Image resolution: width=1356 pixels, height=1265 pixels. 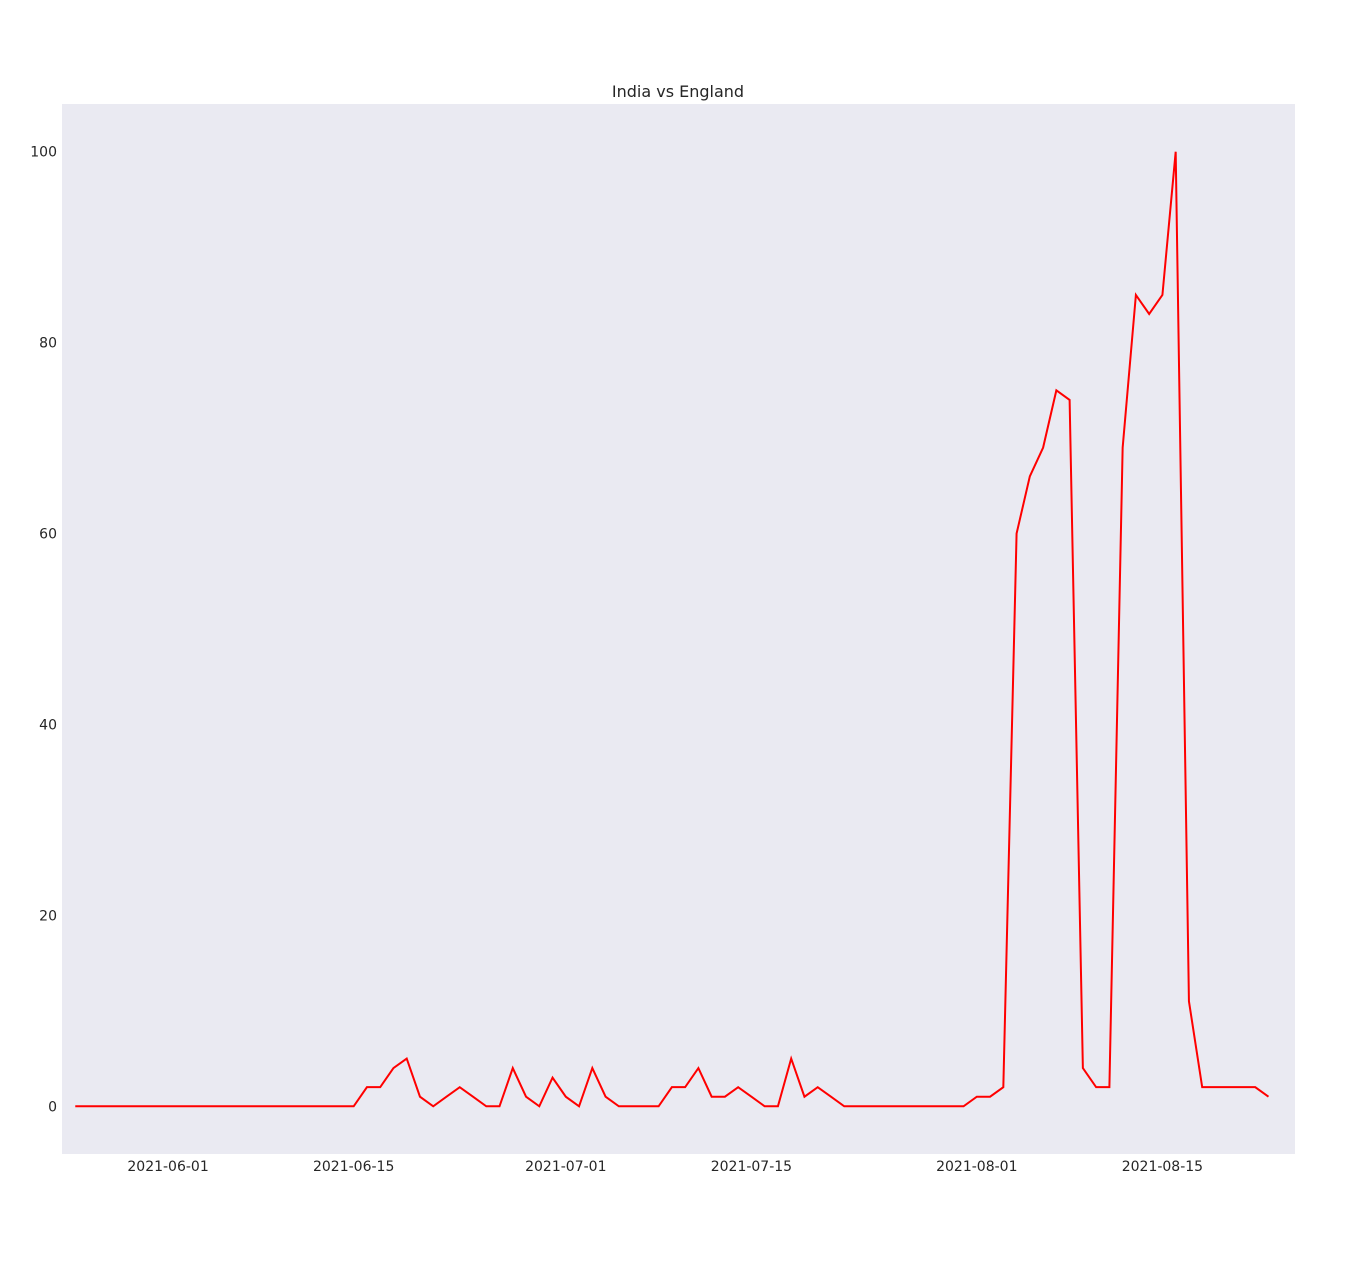 What do you see at coordinates (52, 1107) in the screenshot?
I see `y-tick-label: 0` at bounding box center [52, 1107].